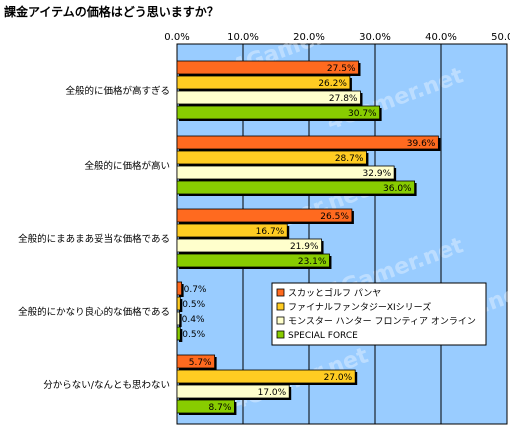 This screenshot has height=426, width=510. What do you see at coordinates (195, 290) in the screenshot?
I see `data-label: 0.7%` at bounding box center [195, 290].